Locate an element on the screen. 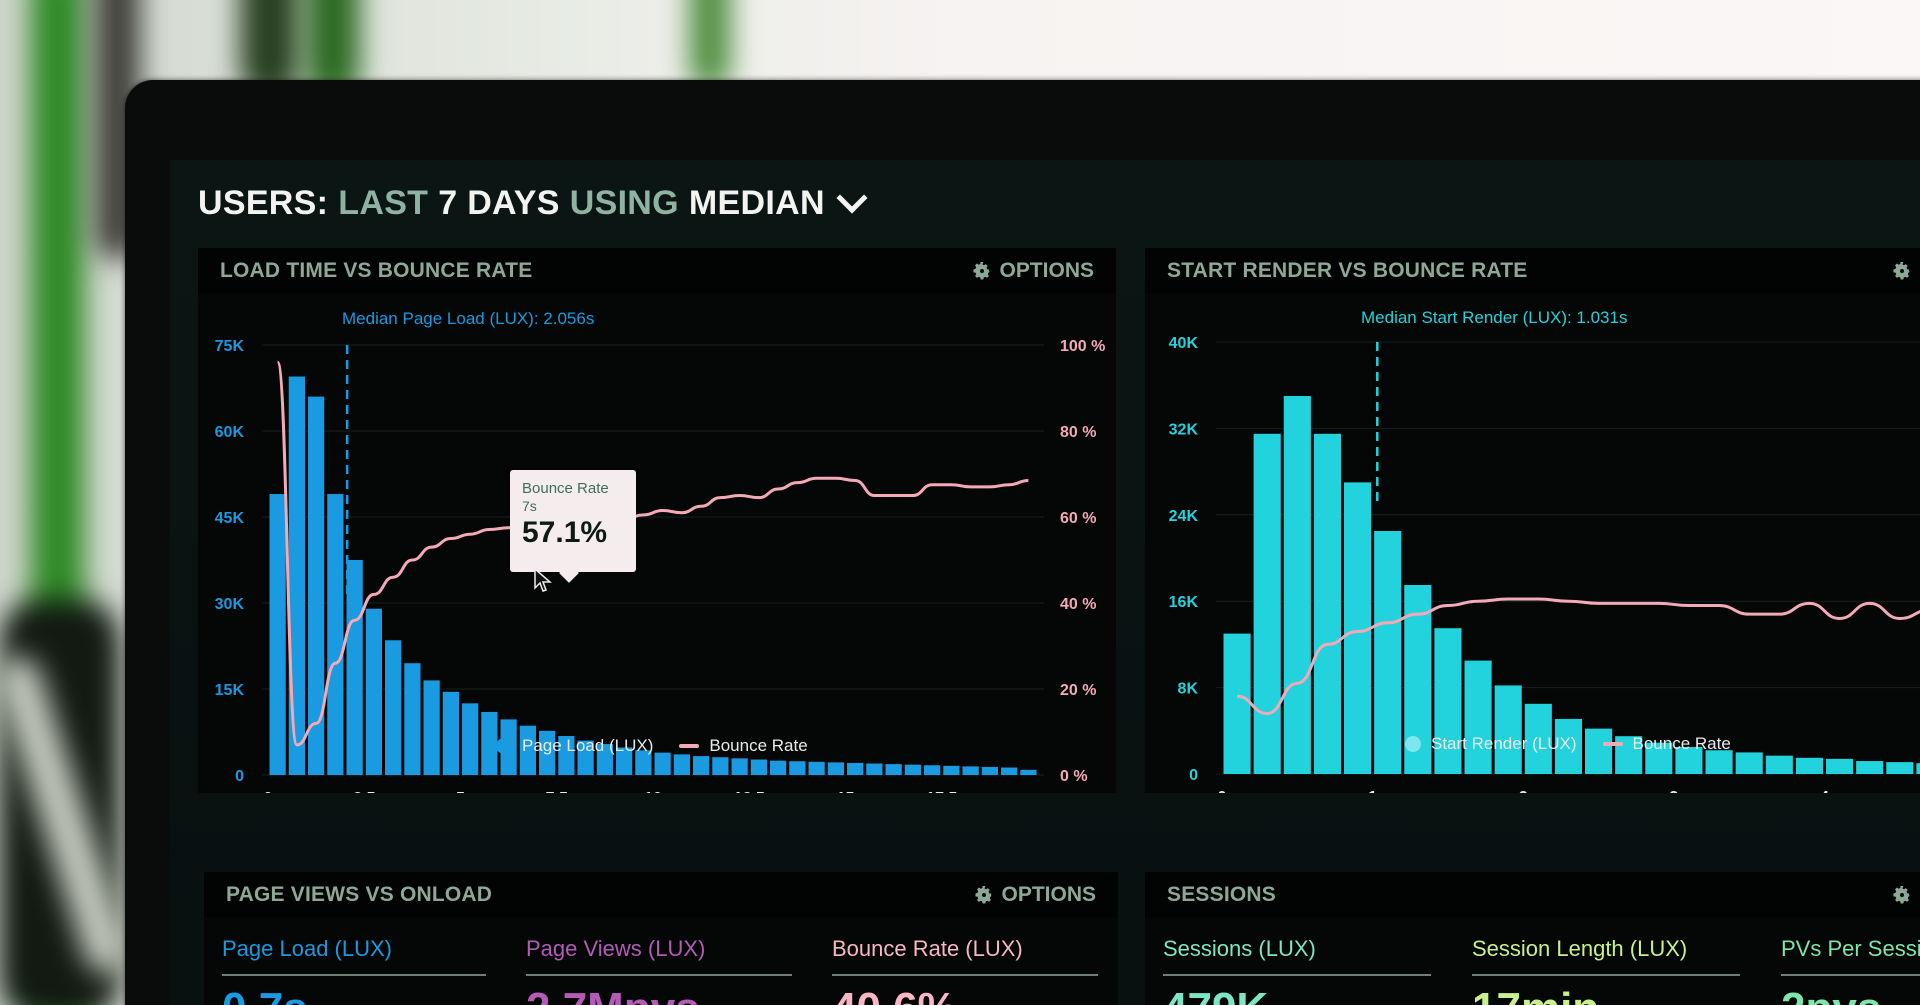  legend-item-start-render: Start Render (LUX) is located at coordinates (1491, 744).